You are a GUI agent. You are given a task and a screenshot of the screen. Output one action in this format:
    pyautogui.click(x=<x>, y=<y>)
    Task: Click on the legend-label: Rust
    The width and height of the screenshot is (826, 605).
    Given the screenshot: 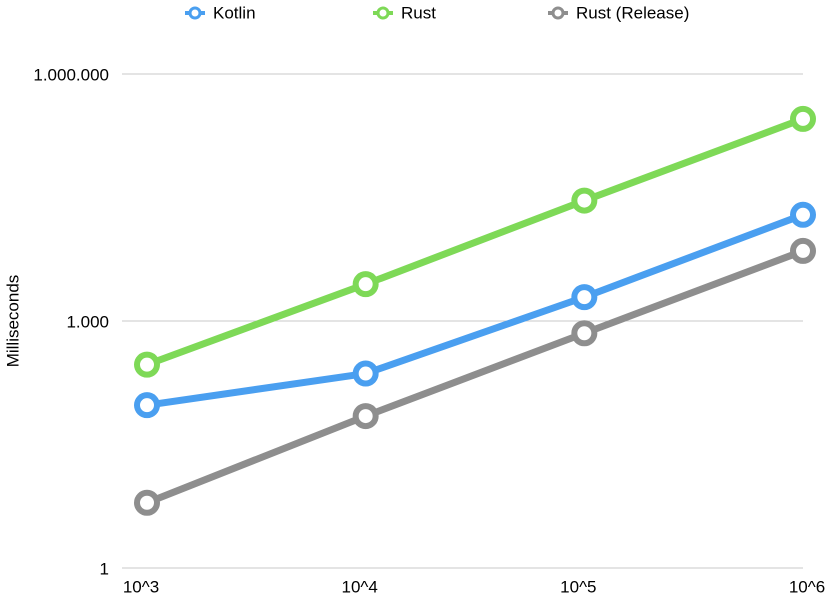 What is the action you would take?
    pyautogui.click(x=418, y=12)
    